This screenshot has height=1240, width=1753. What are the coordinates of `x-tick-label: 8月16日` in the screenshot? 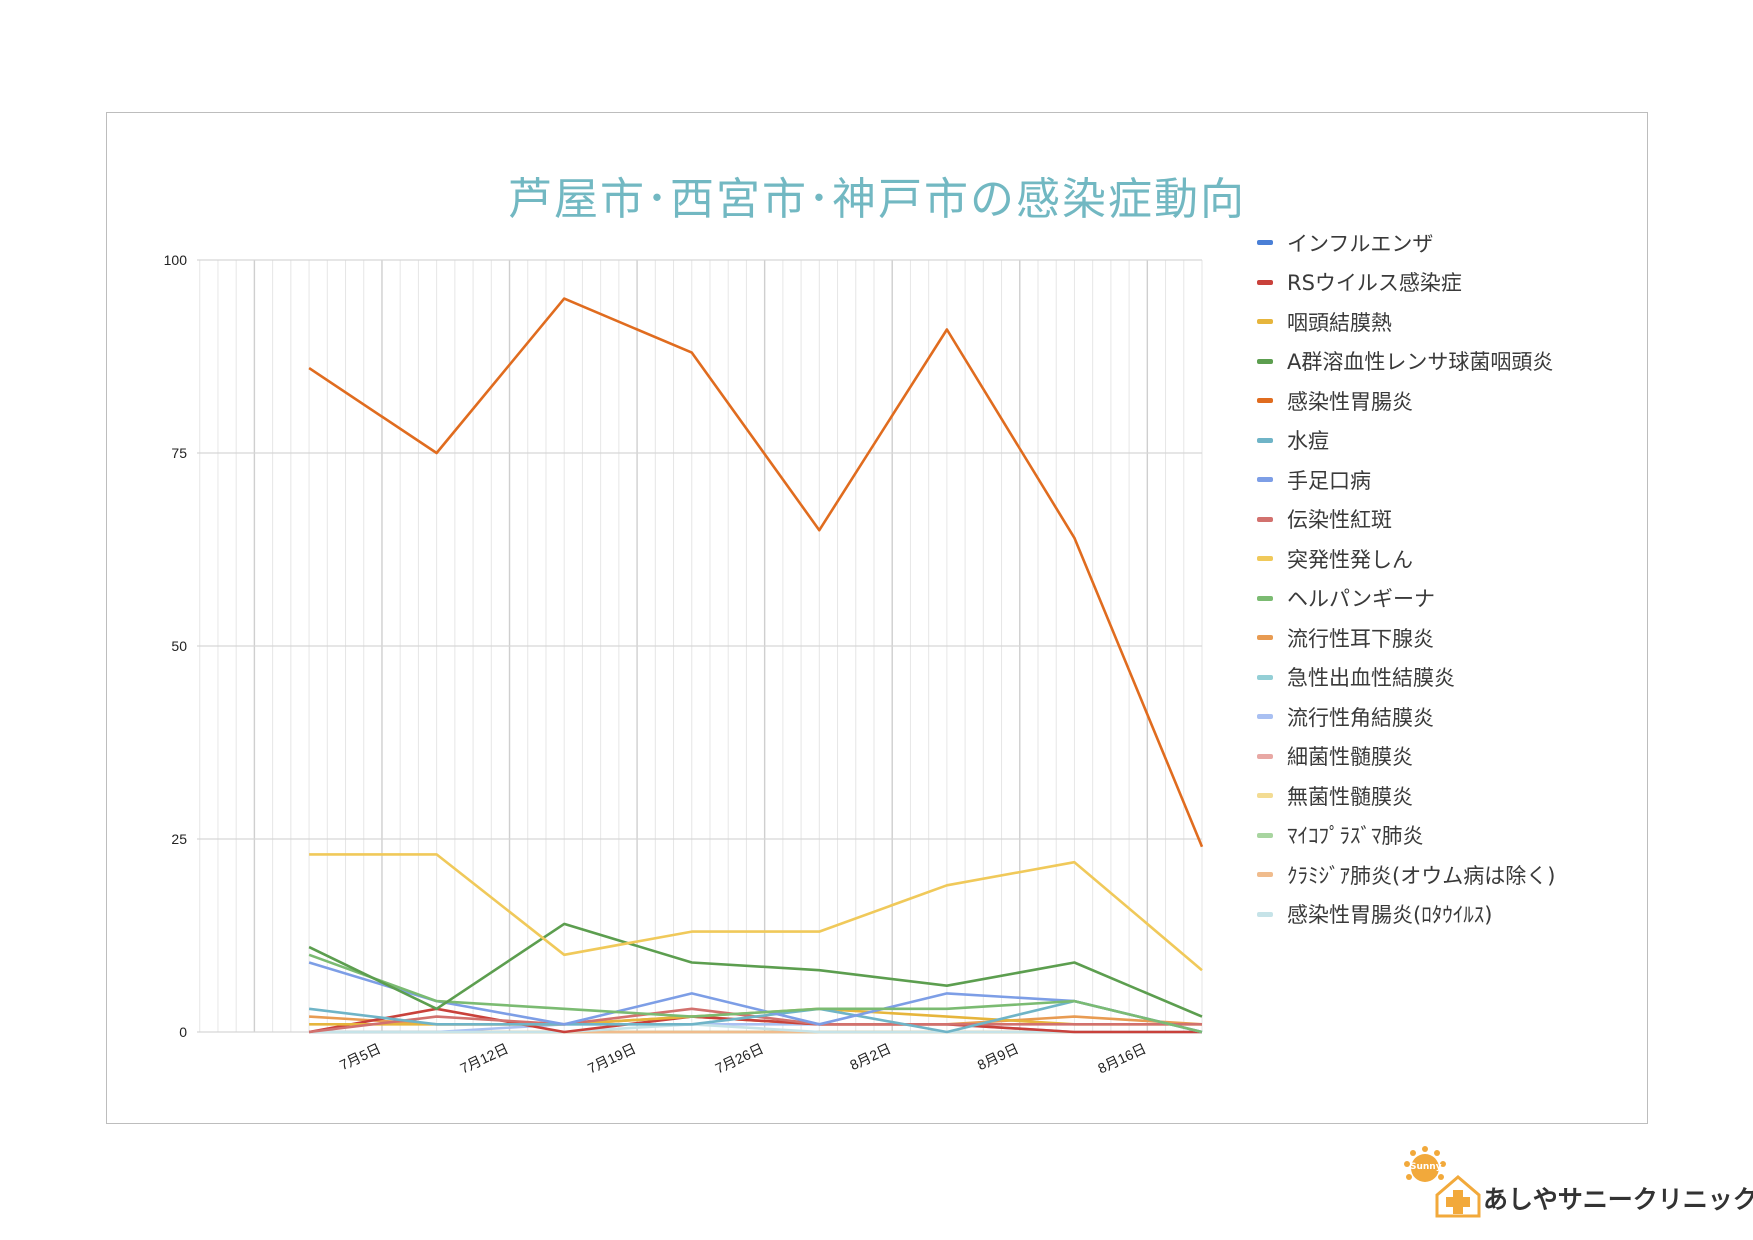 It's located at (1121, 1058).